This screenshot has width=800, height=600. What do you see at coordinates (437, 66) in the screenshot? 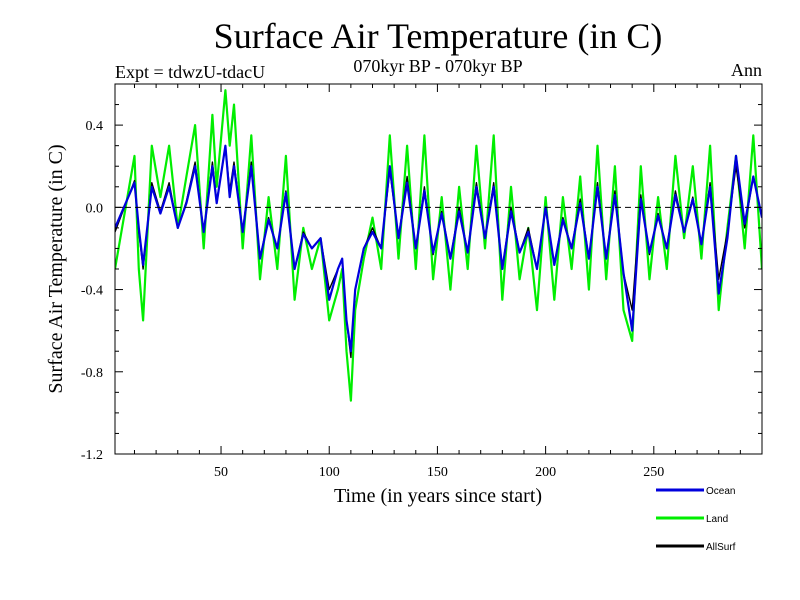
I see `chart-subtitle: 070kyr BP - 070kyr BP` at bounding box center [437, 66].